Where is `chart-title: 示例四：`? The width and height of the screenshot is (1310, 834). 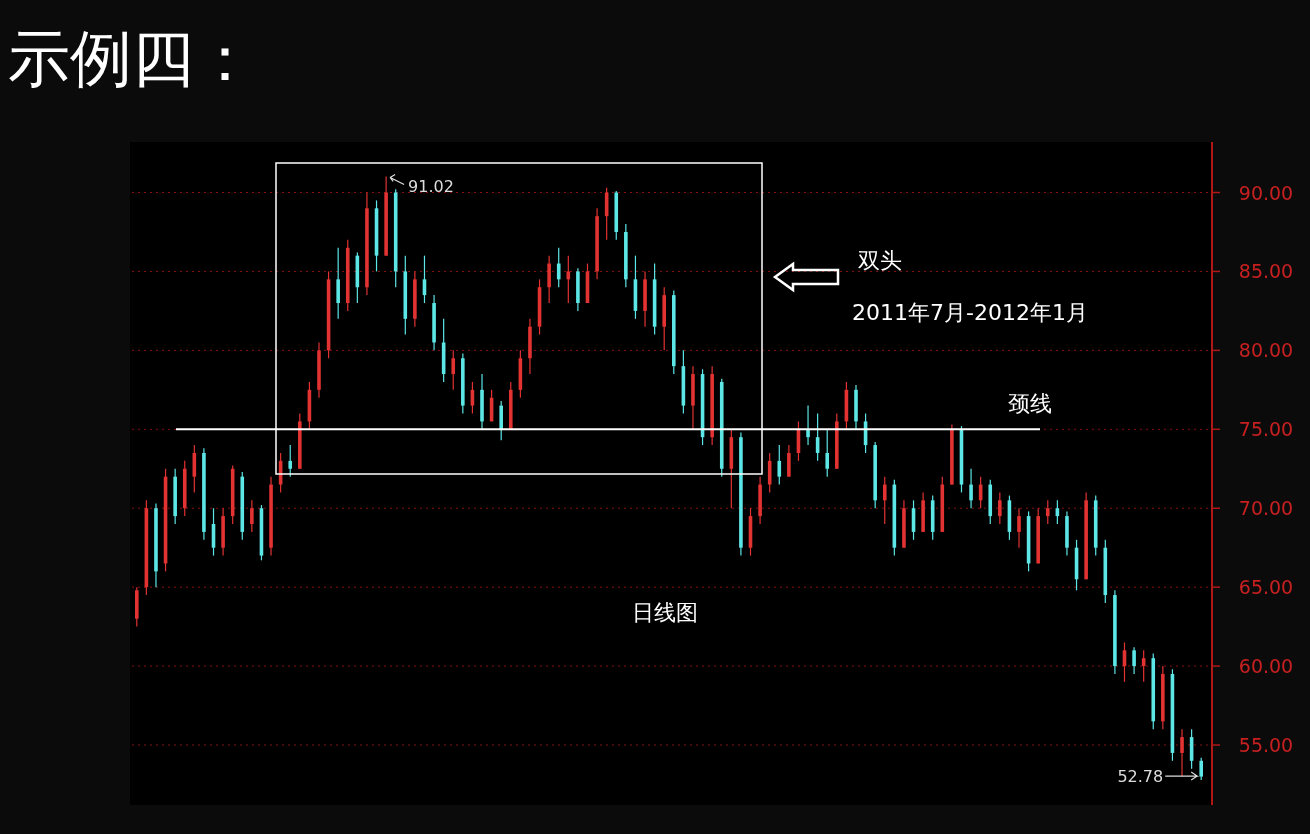 chart-title: 示例四： is located at coordinates (132, 58).